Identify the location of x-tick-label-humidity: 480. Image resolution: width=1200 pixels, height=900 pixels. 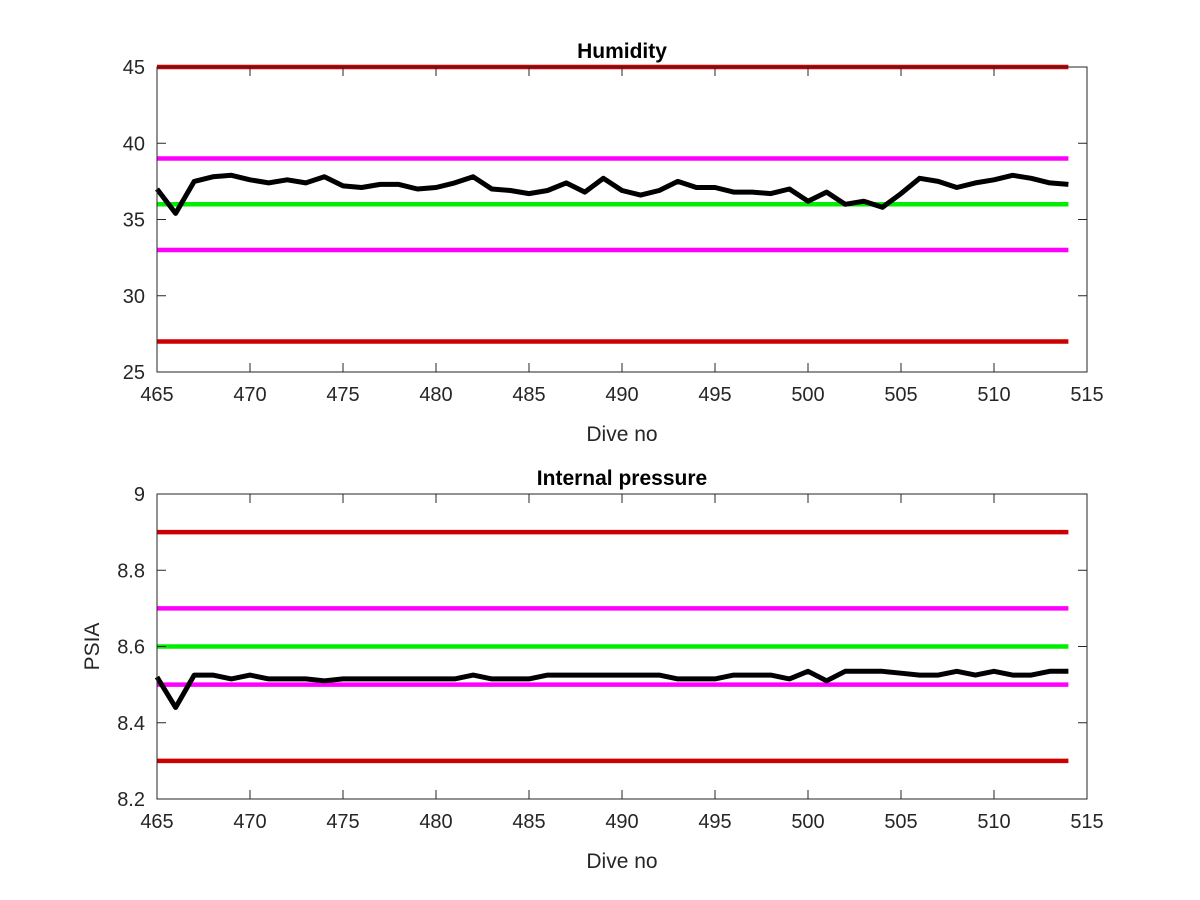
(435, 395).